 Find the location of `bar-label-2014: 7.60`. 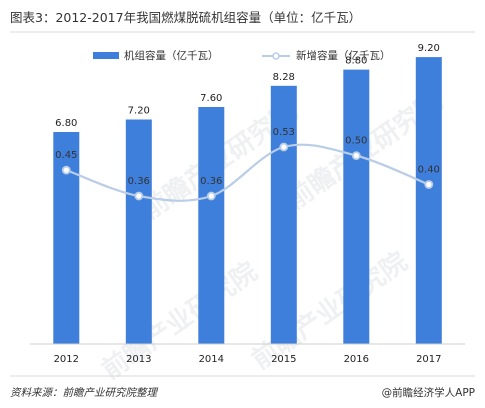

bar-label-2014: 7.60 is located at coordinates (211, 98).